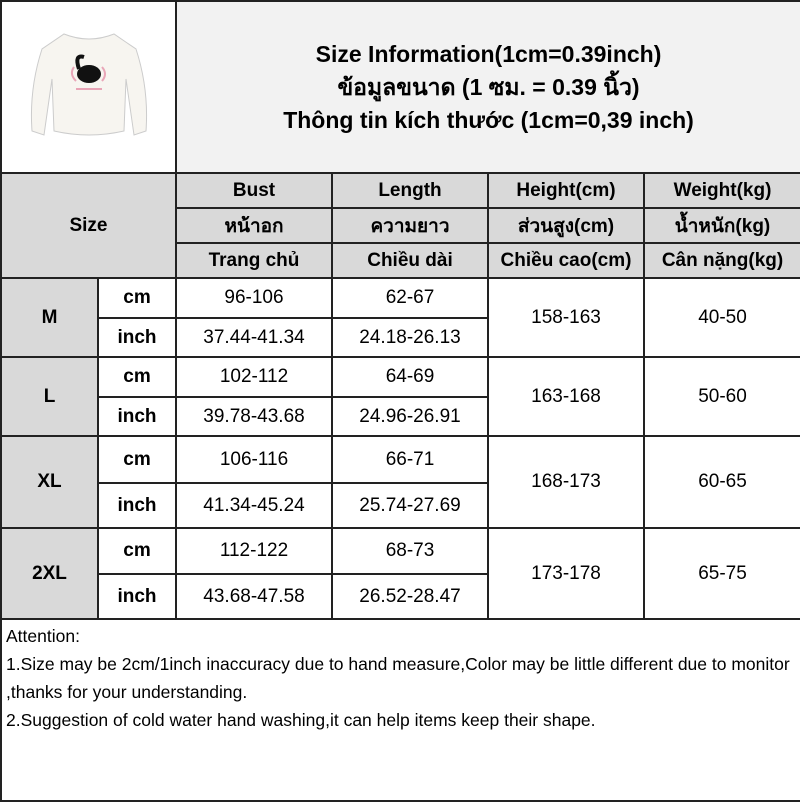 This screenshot has height=802, width=800. What do you see at coordinates (49, 482) in the screenshot?
I see `size-label: XL` at bounding box center [49, 482].